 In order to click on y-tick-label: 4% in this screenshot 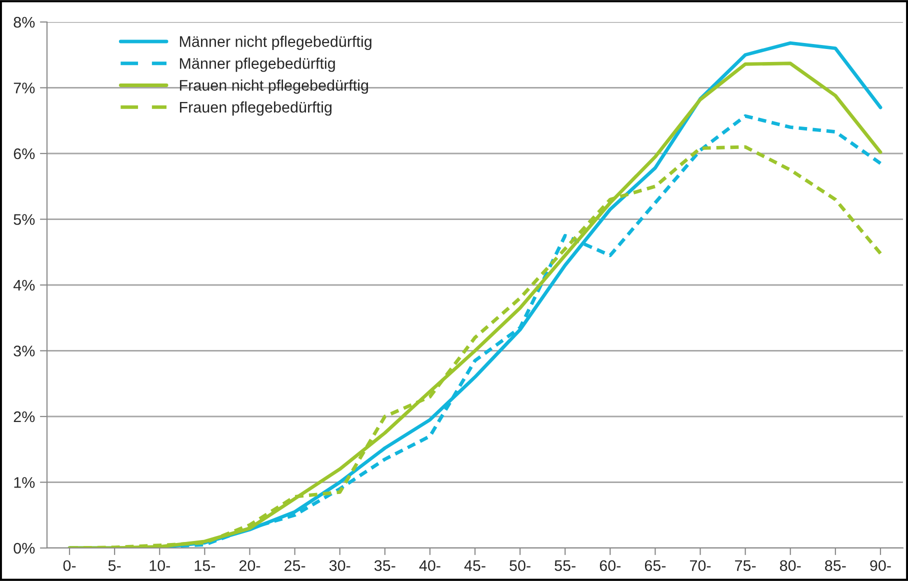, I will do `click(24, 285)`.